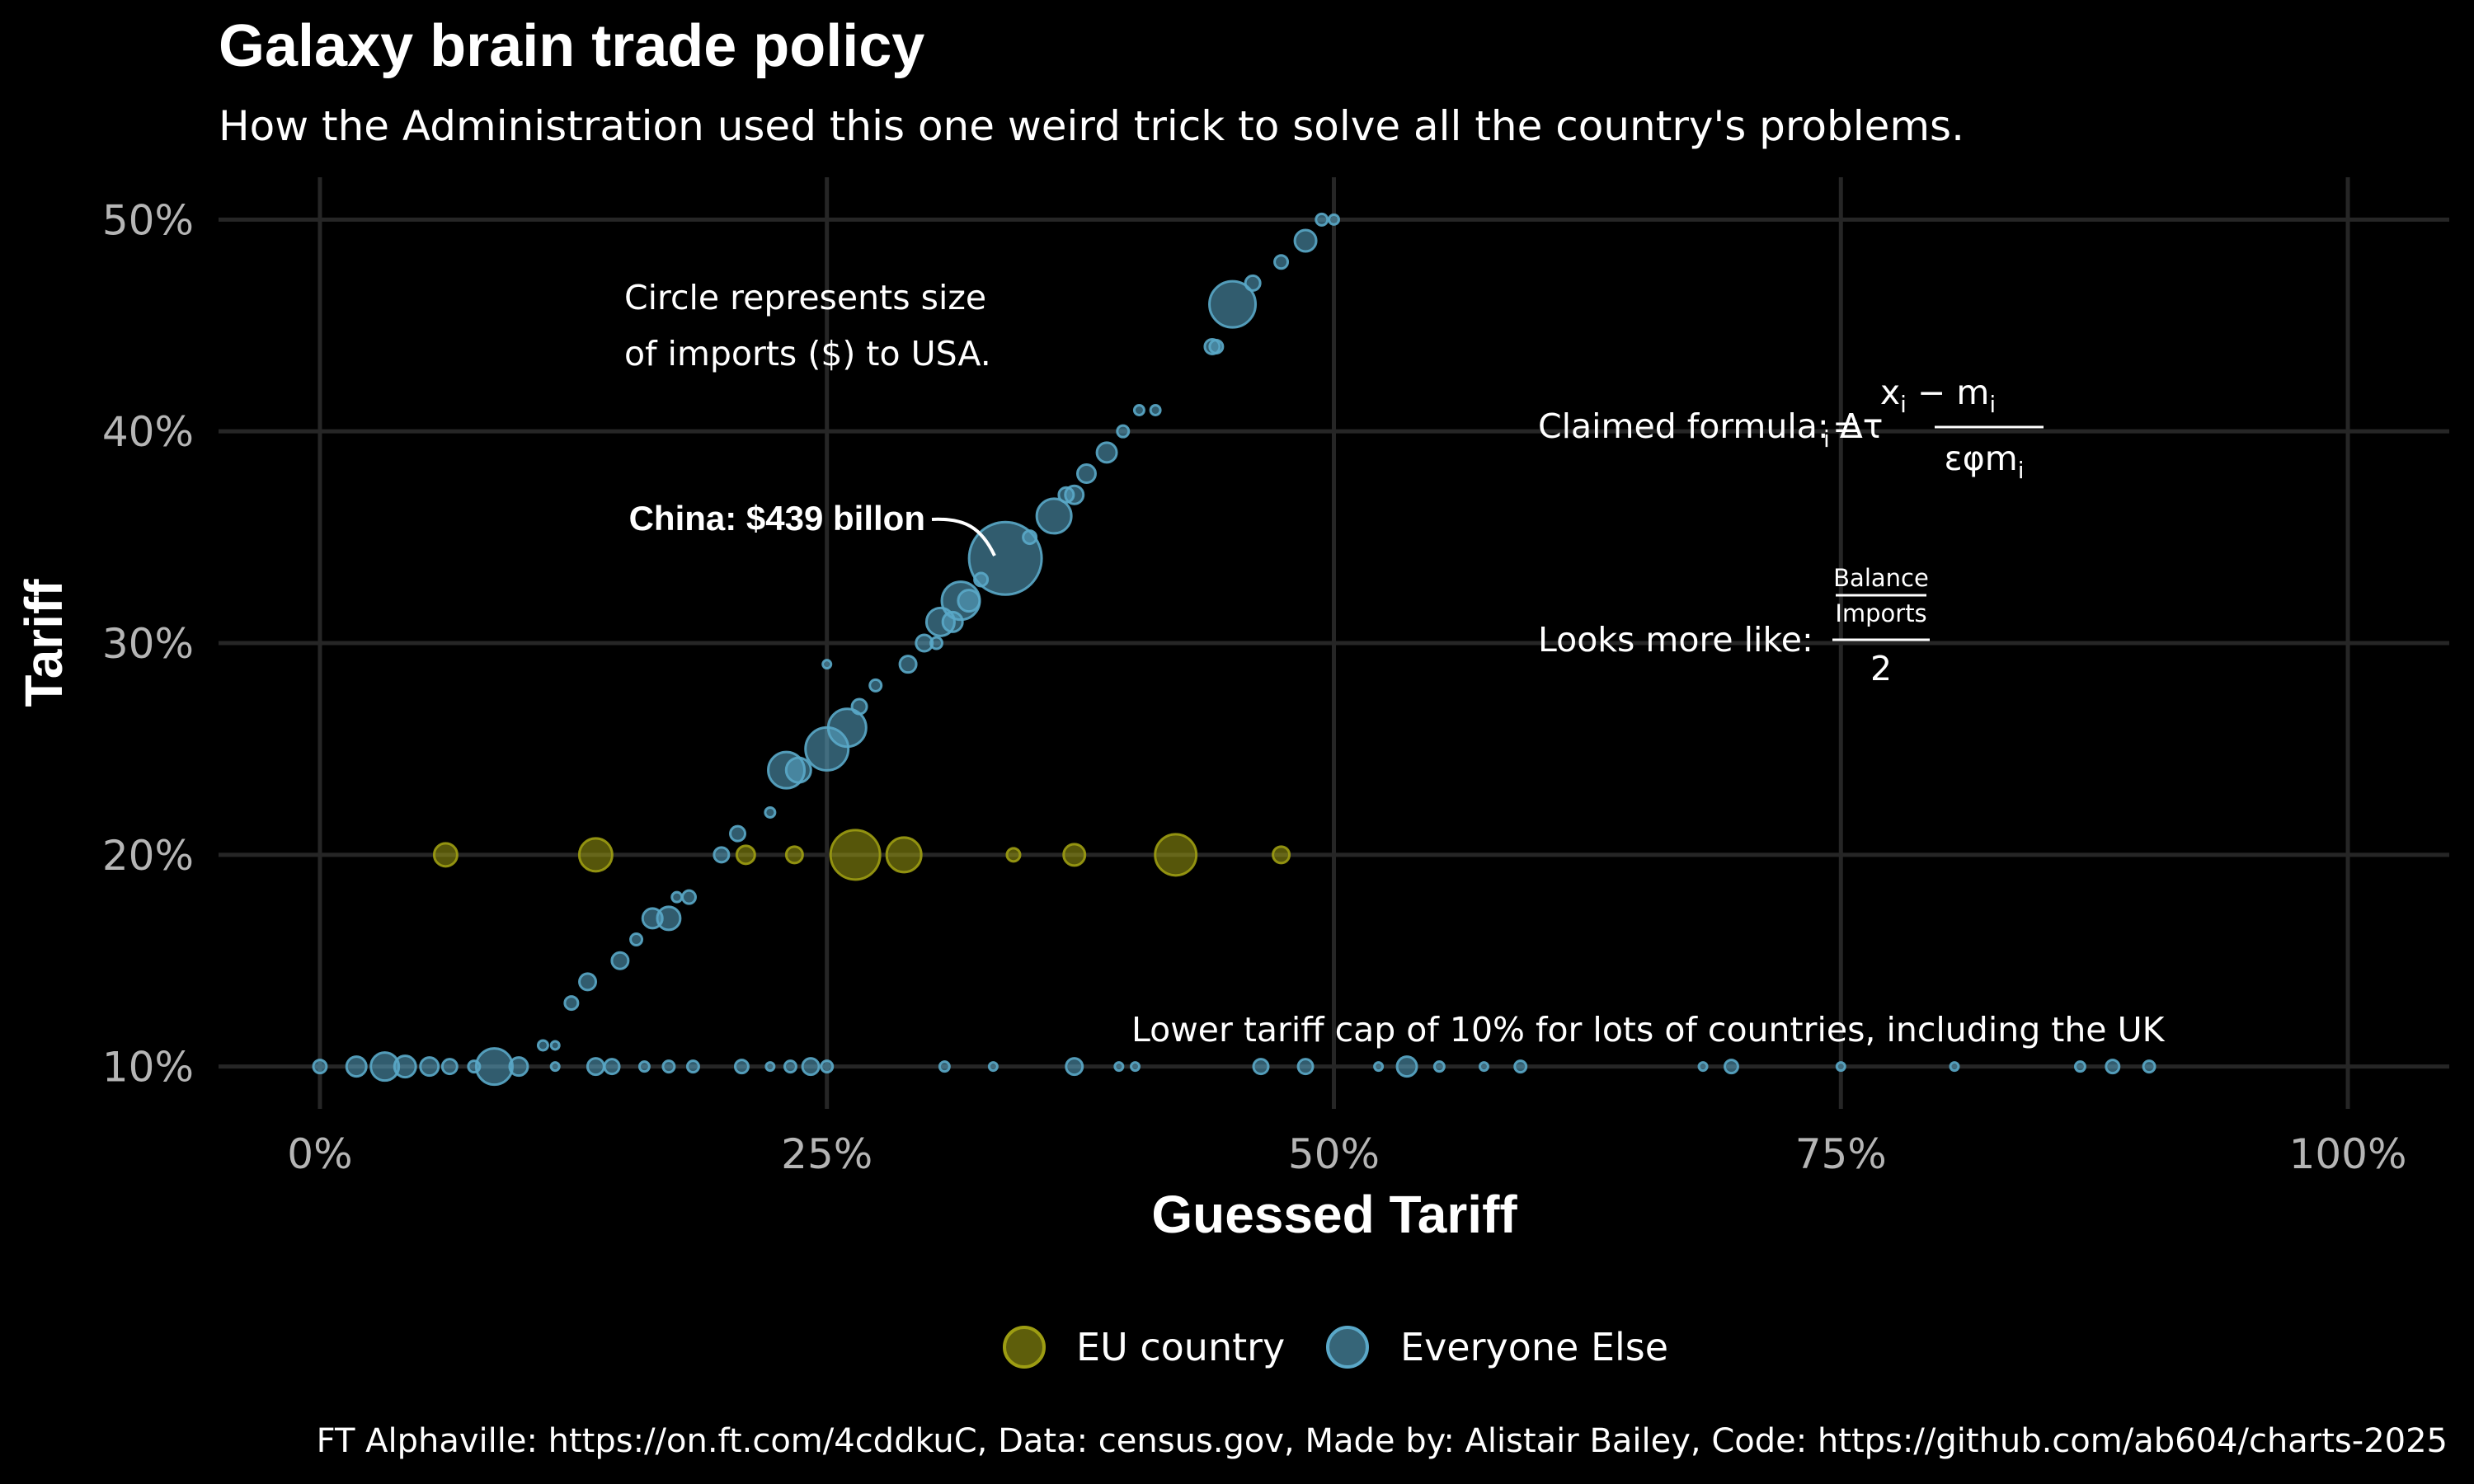  I want to click on looks-like-formula: Looks more like: Balance Imports 2, so click(1734, 626).